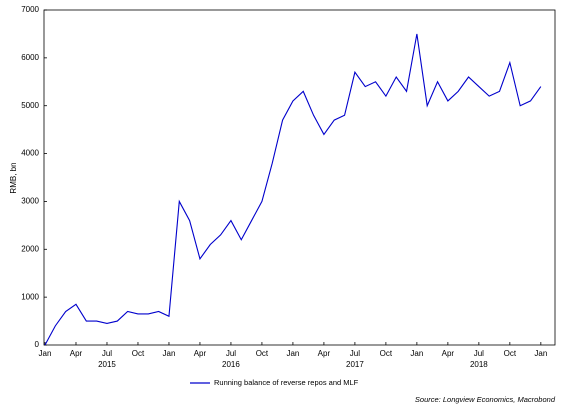  Describe the element at coordinates (30, 9) in the screenshot. I see `y-tick-label: 7000` at that location.